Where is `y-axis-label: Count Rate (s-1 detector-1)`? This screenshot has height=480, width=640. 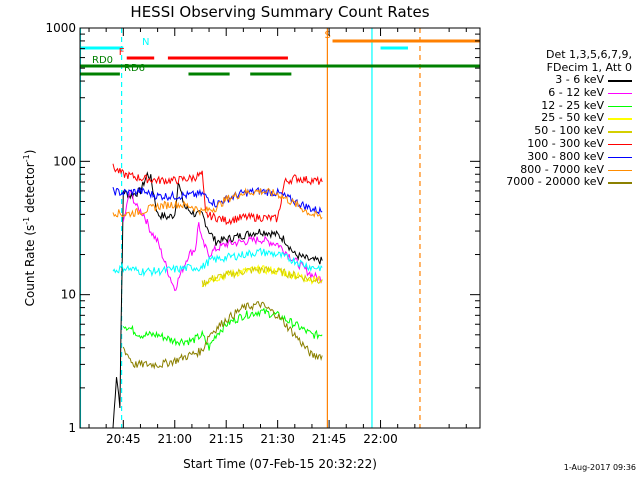
y-axis-label: Count Rate (s-1 detector-1) is located at coordinates (29, 228).